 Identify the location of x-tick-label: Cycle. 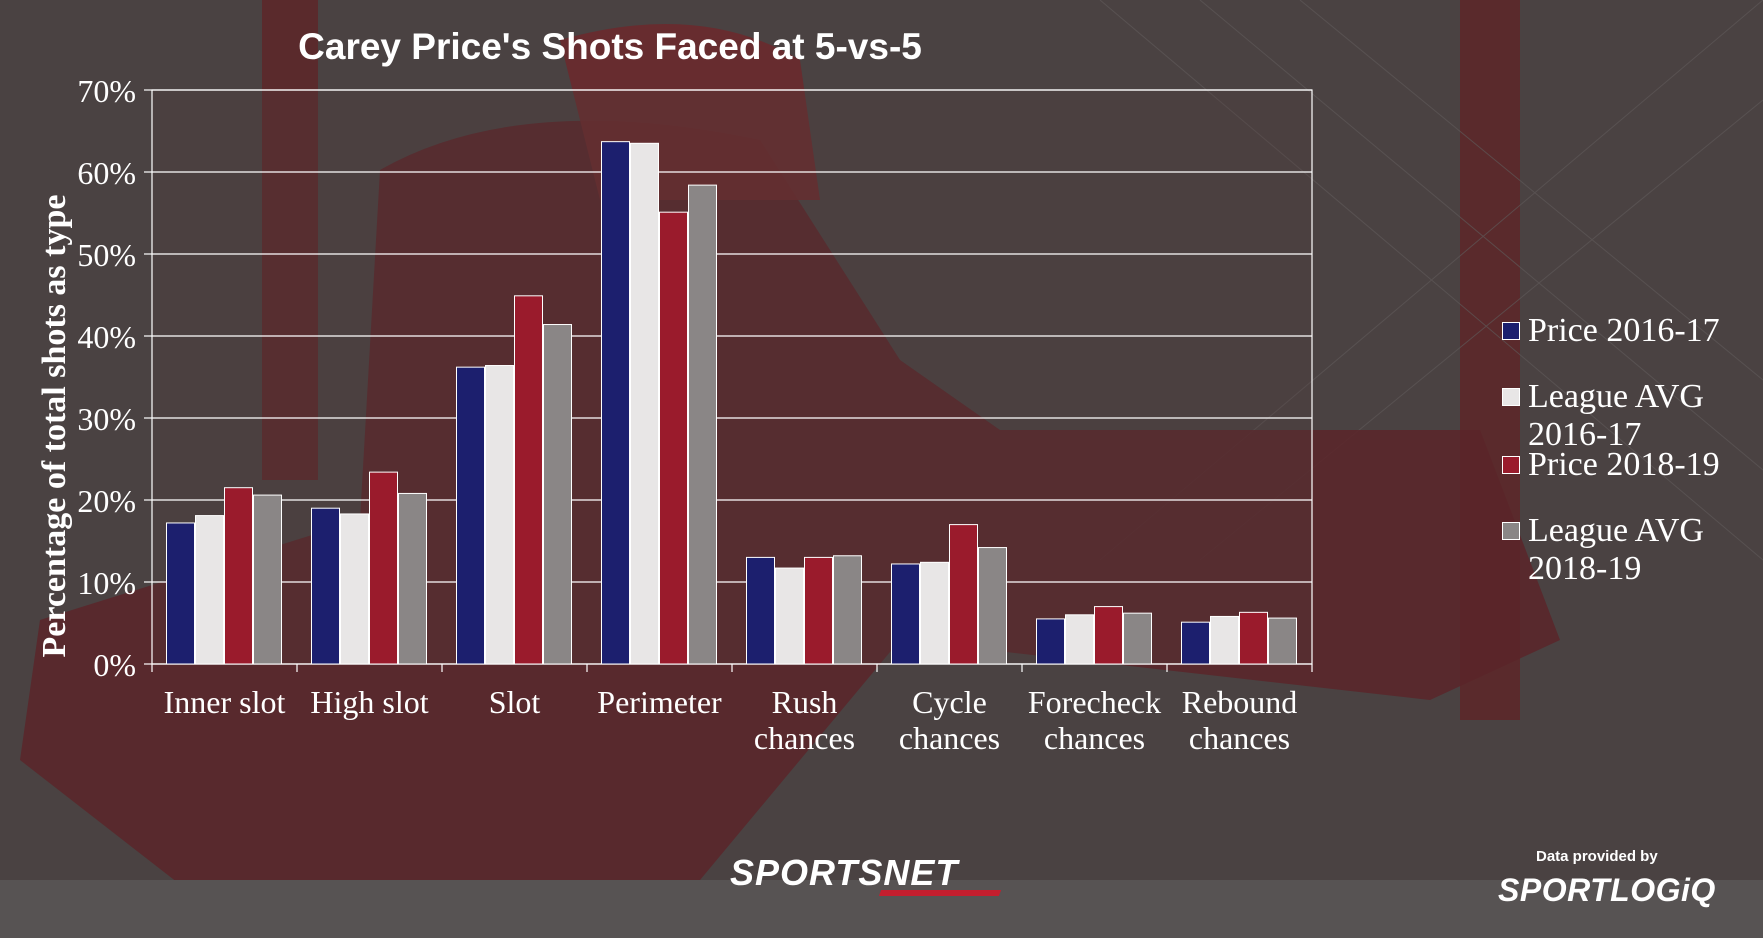
(949, 702).